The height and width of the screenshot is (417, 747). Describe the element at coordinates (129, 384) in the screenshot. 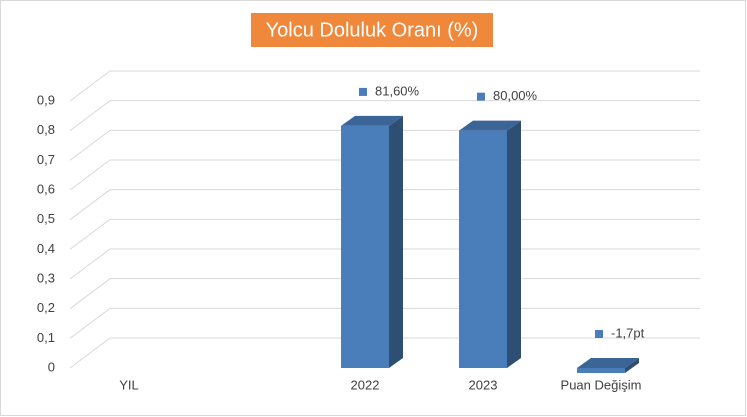

I see `x-tick-label: YIL` at that location.